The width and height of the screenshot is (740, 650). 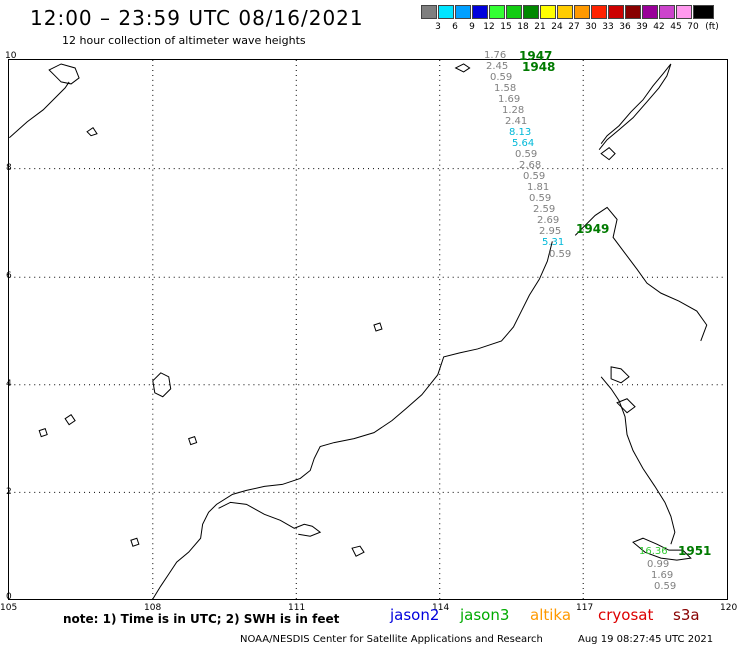 I want to click on generated-timestamp: Aug 19 08:27:45 UTC 2021, so click(x=646, y=639).